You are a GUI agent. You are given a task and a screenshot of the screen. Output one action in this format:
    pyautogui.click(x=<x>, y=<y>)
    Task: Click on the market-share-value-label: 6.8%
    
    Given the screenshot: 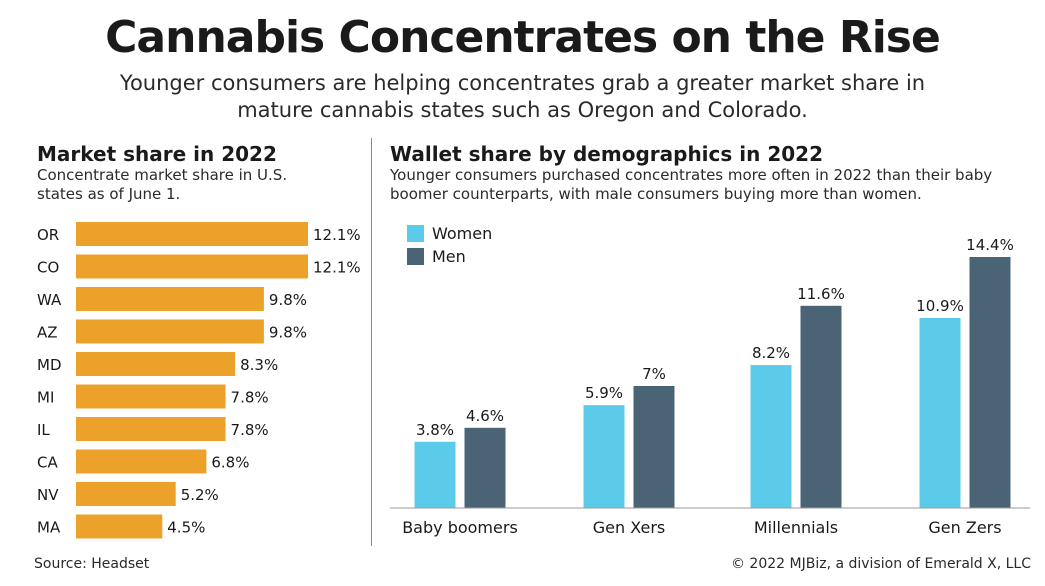 What is the action you would take?
    pyautogui.click(x=230, y=463)
    